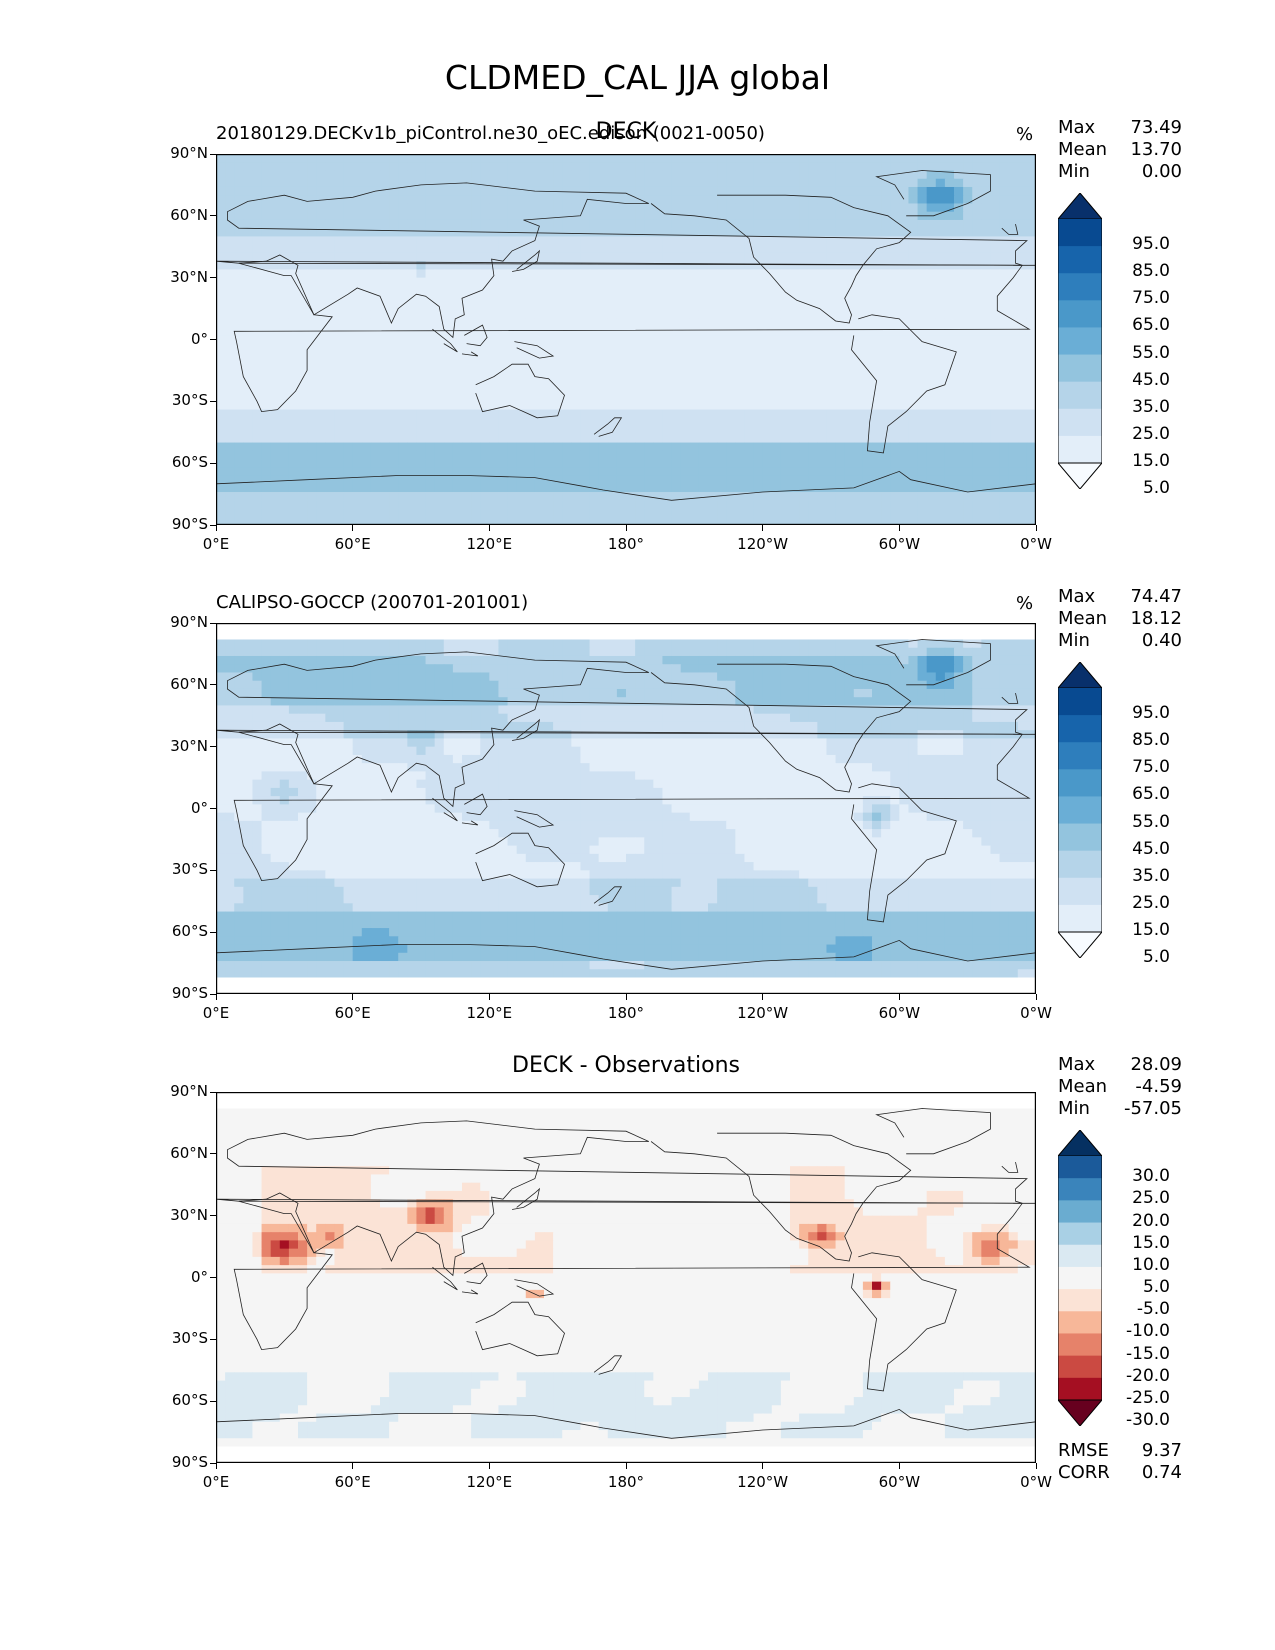 This screenshot has width=1275, height=1650. What do you see at coordinates (637, 77) in the screenshot?
I see `figure-title: CLDMED_CAL JJA global` at bounding box center [637, 77].